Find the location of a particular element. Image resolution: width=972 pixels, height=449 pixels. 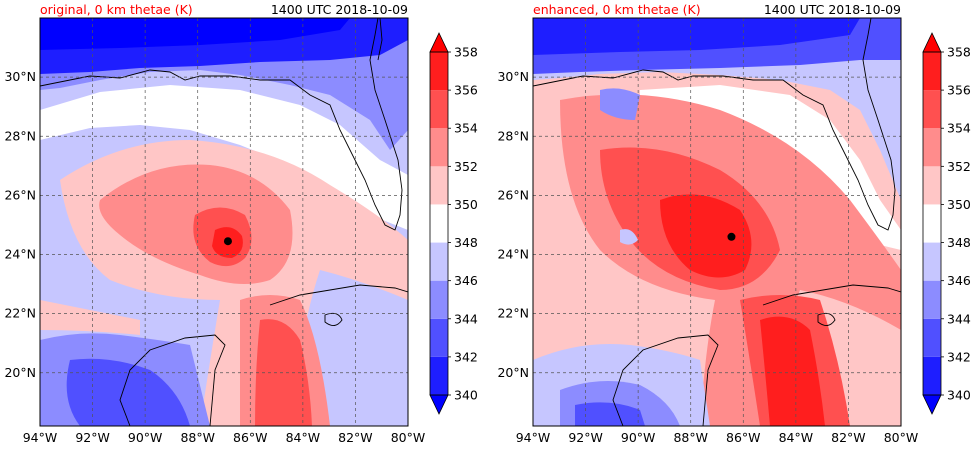

panel-title-left: enhanced, 0 km thetae (K) is located at coordinates (617, 9).